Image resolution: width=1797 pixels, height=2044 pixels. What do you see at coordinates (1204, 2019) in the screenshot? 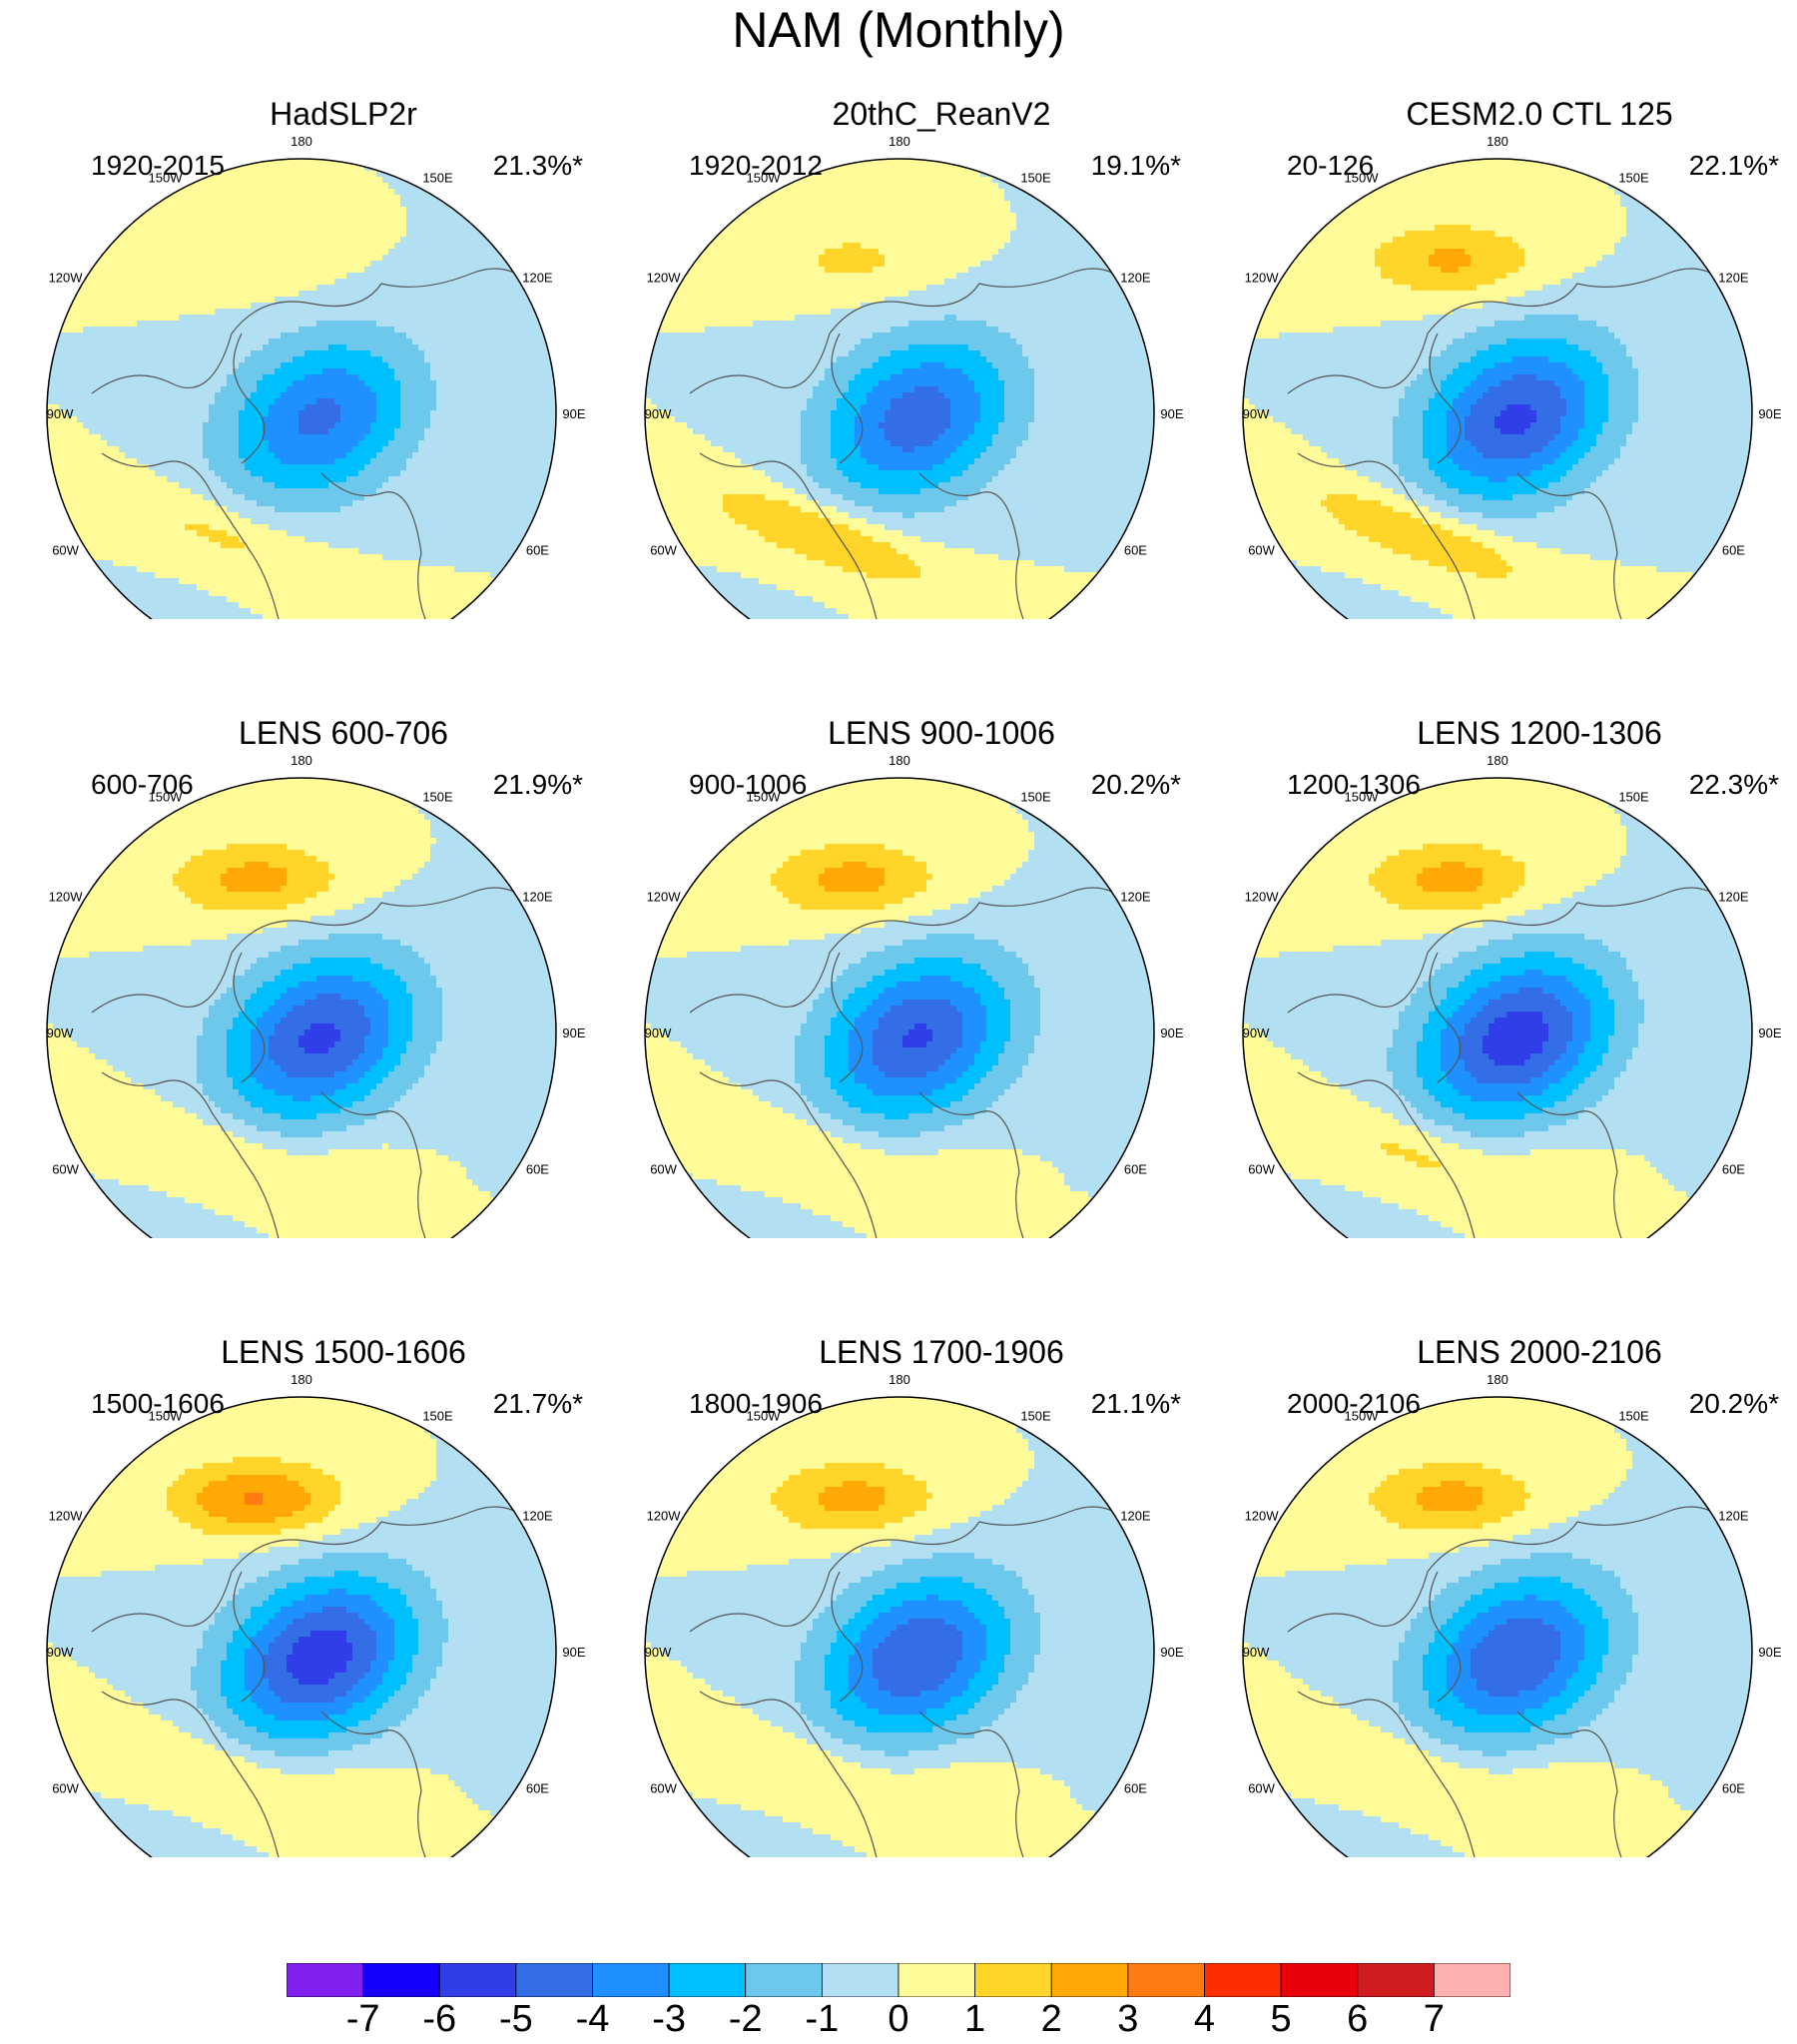
I see `colorbar-tick-label: 4` at bounding box center [1204, 2019].